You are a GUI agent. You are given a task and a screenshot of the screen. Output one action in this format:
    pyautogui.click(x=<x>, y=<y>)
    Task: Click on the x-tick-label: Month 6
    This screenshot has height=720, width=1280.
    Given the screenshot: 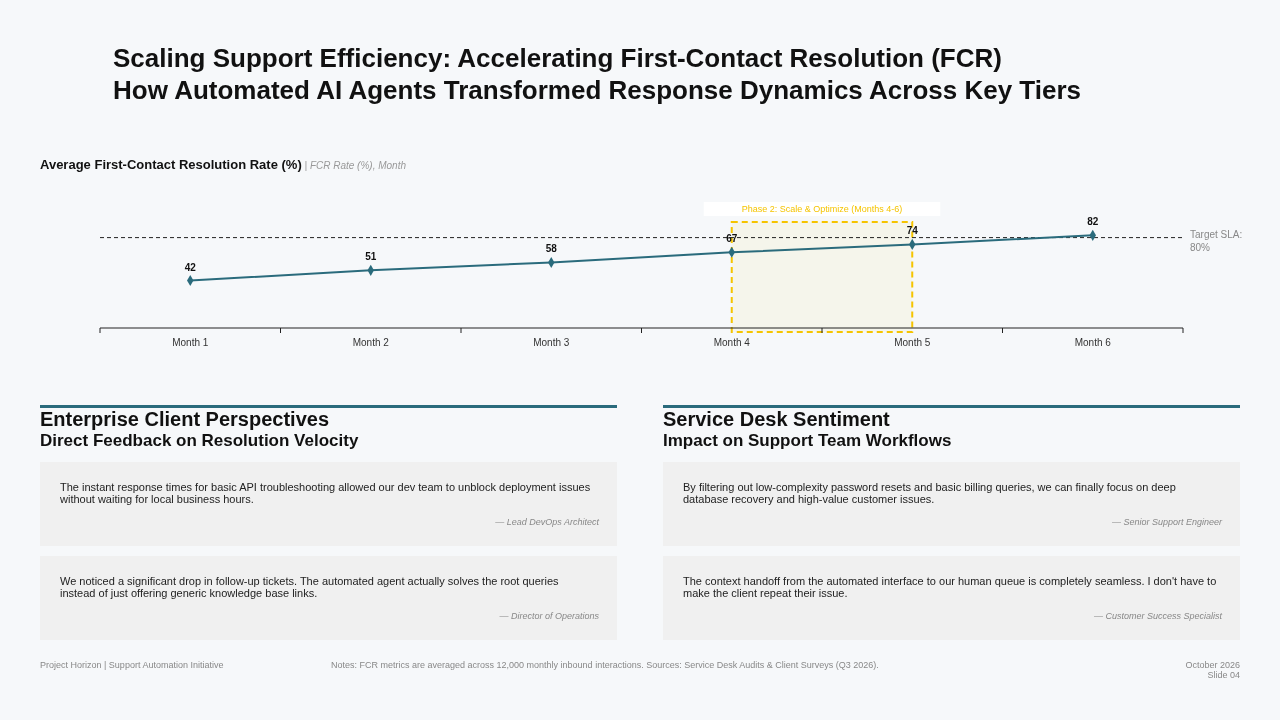 What is the action you would take?
    pyautogui.click(x=1093, y=342)
    